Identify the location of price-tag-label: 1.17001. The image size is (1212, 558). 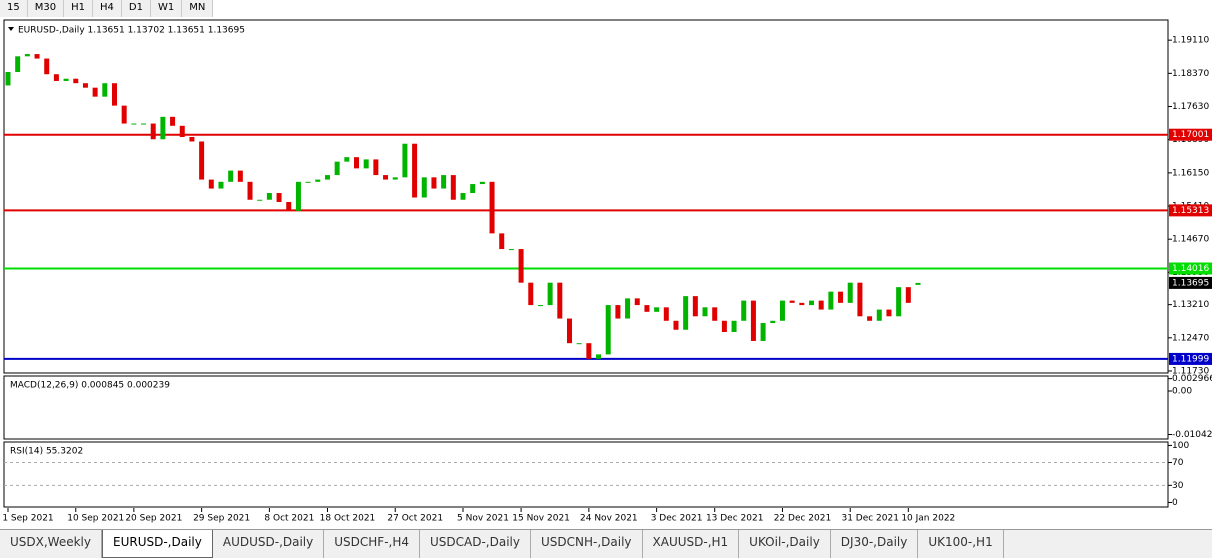
(1190, 135).